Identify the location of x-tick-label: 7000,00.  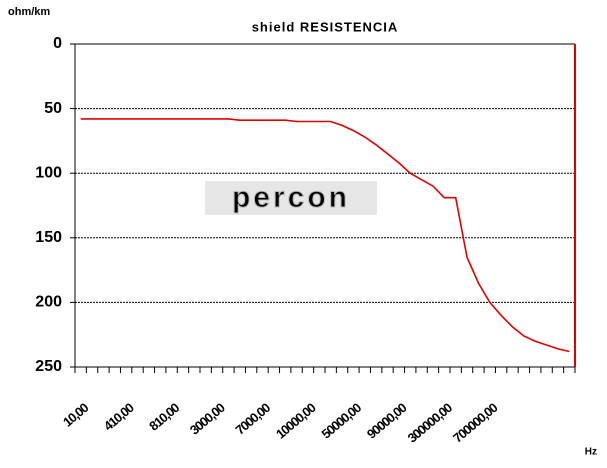
(252, 419).